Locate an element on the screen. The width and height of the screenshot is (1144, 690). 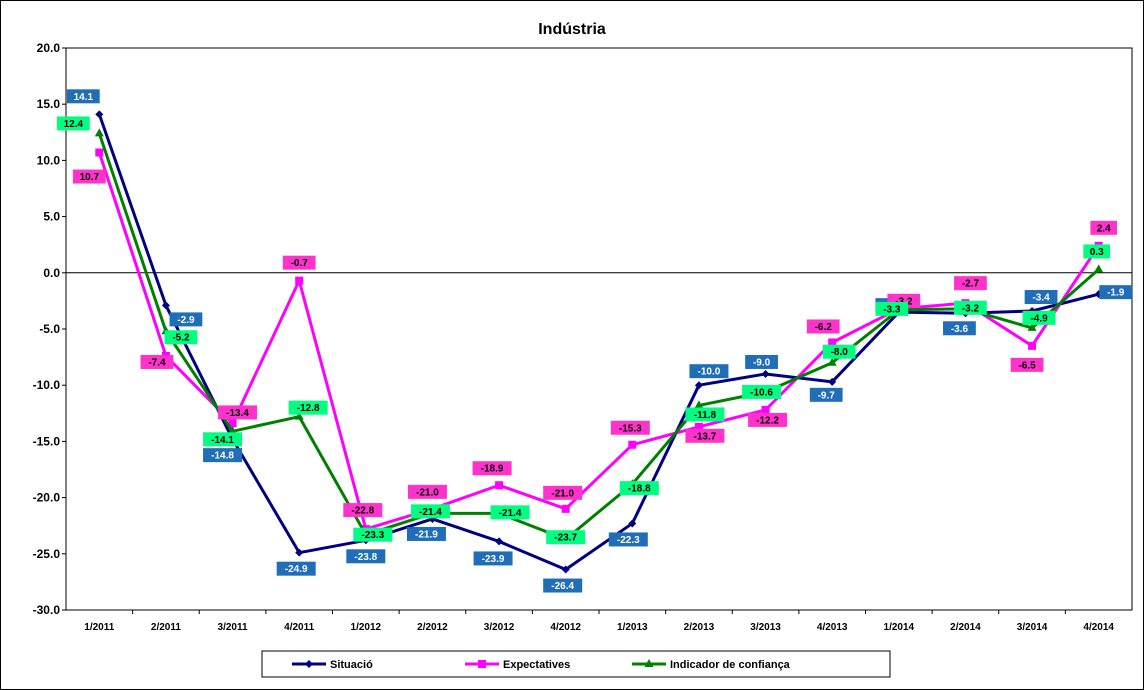
data-label: 12.4 is located at coordinates (73, 123).